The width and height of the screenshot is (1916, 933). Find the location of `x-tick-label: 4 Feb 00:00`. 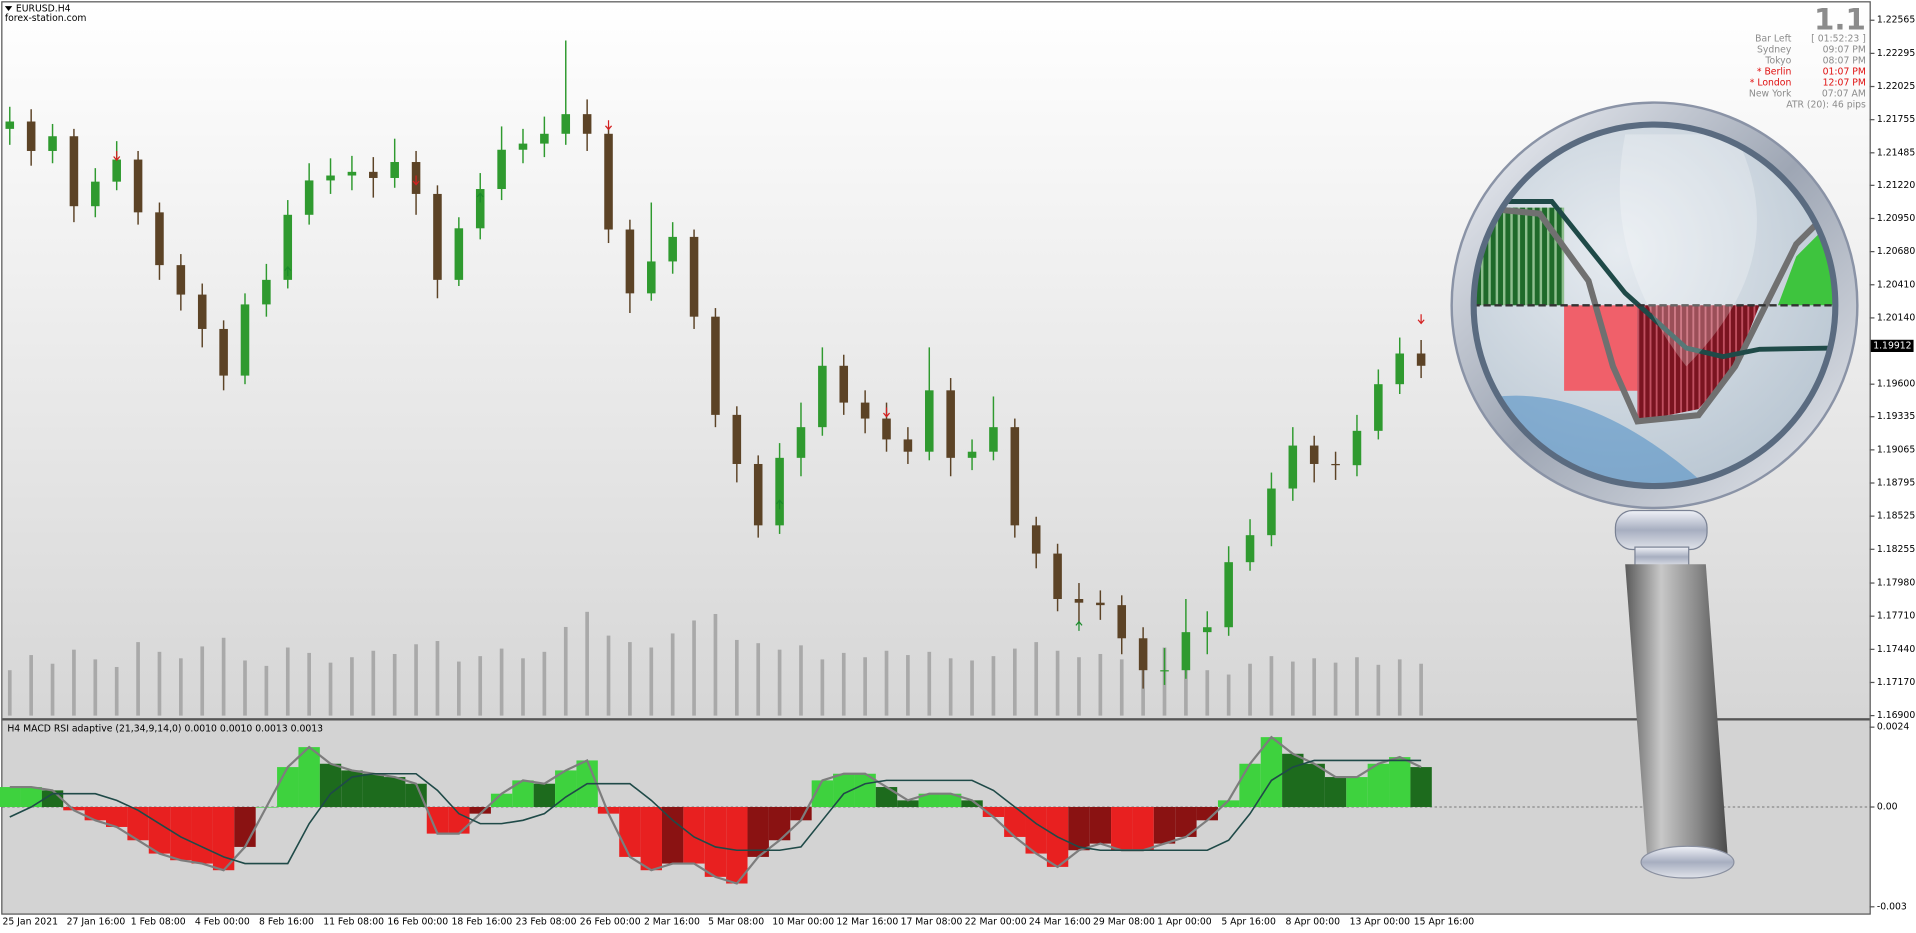

x-tick-label: 4 Feb 00:00 is located at coordinates (222, 922).